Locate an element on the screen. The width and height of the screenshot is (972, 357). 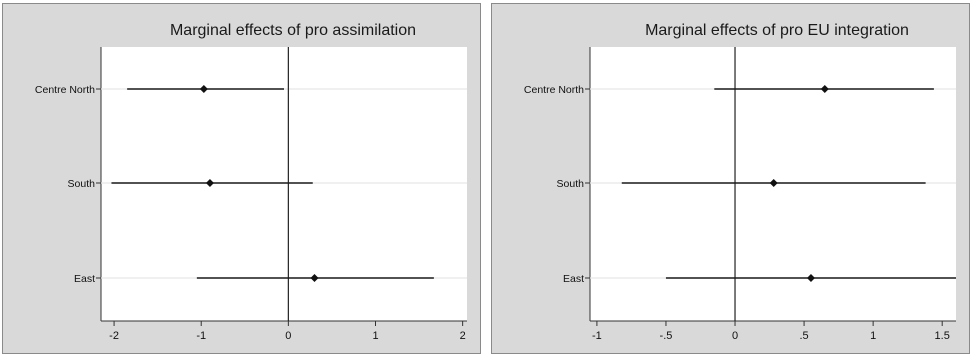
x-tick-label: 2 is located at coordinates (463, 336).